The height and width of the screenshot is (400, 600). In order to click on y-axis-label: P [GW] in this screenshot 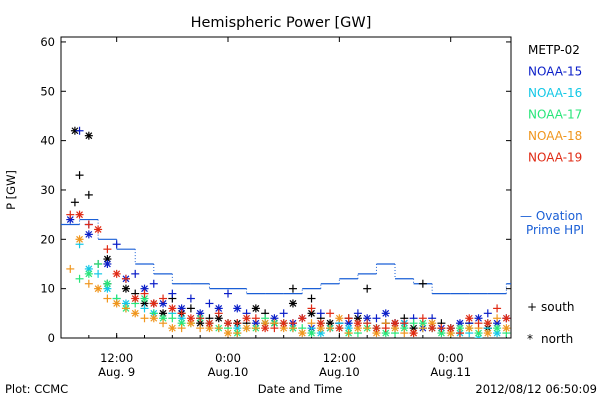, I will do `click(11, 190)`.